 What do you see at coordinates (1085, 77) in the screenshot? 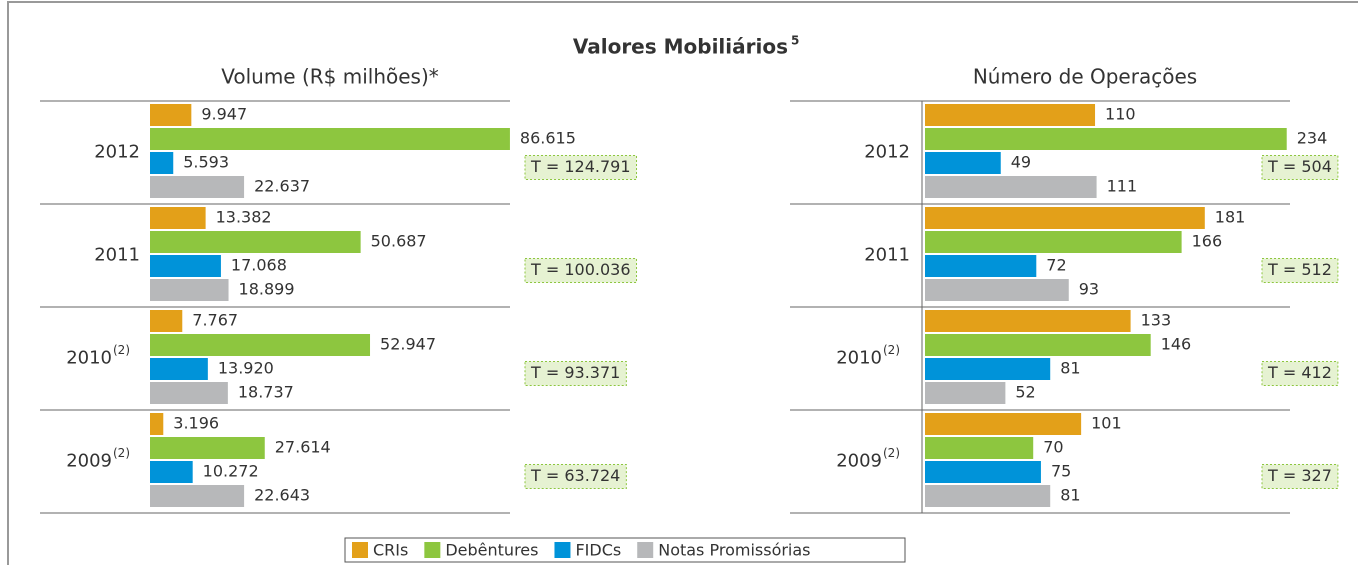
I see `panel-subtitle: Número de Operações` at bounding box center [1085, 77].